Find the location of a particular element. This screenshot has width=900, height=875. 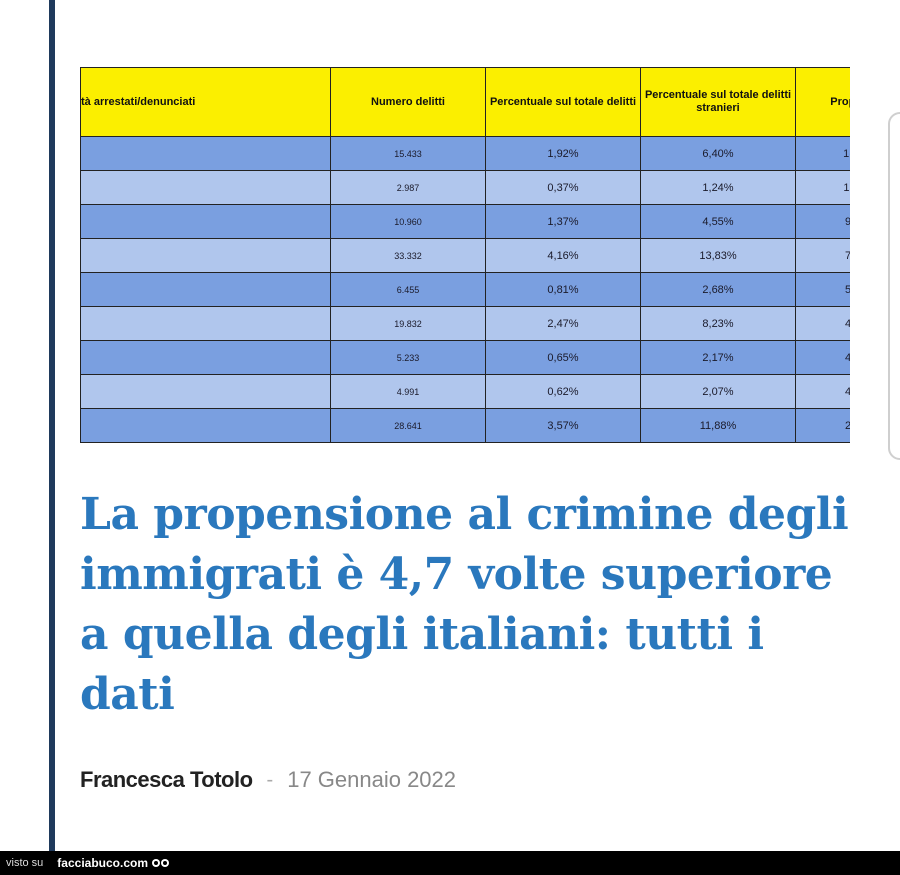

cell-numero: 4.991 is located at coordinates (408, 391).